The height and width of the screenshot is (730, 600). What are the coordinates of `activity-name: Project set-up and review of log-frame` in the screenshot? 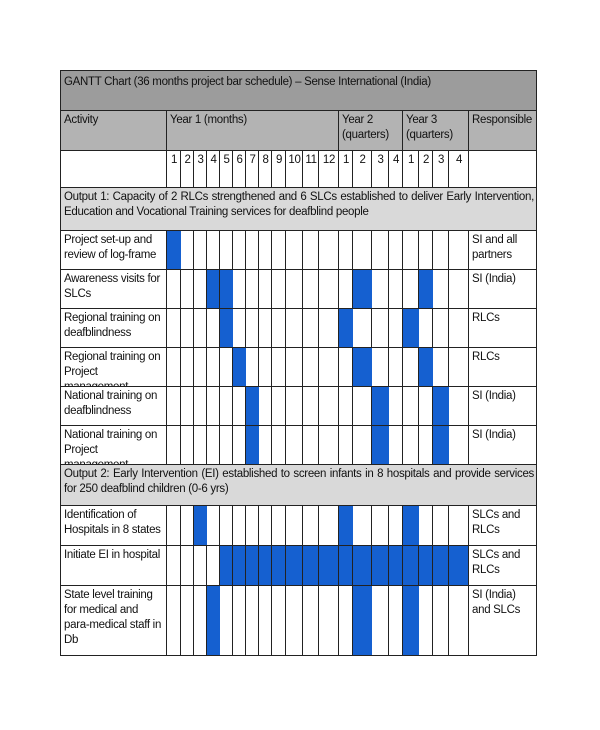 It's located at (113, 250).